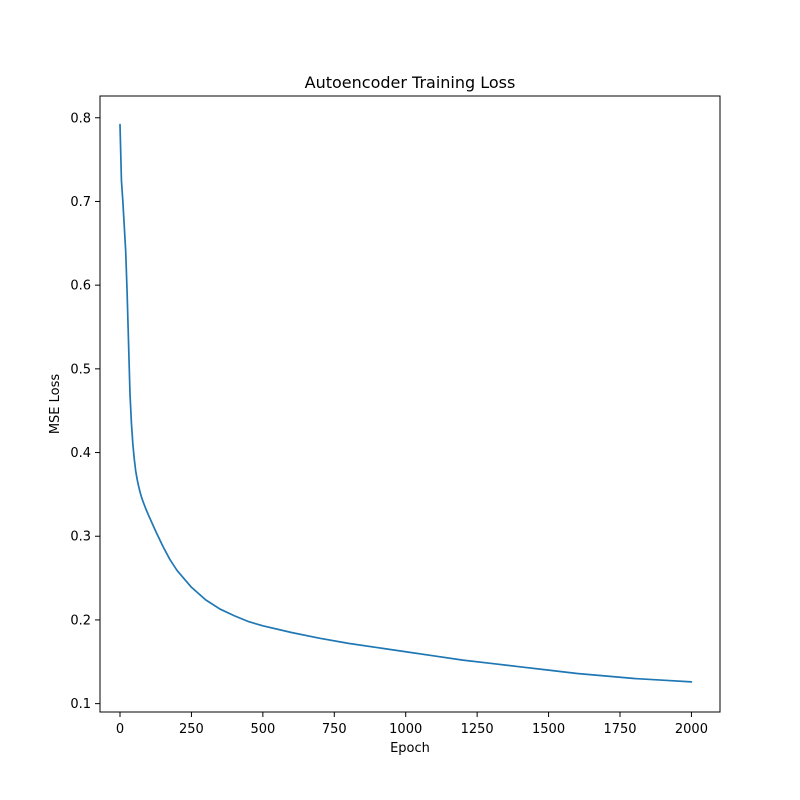 This screenshot has height=800, width=800. I want to click on x-tick-label: 1250, so click(477, 729).